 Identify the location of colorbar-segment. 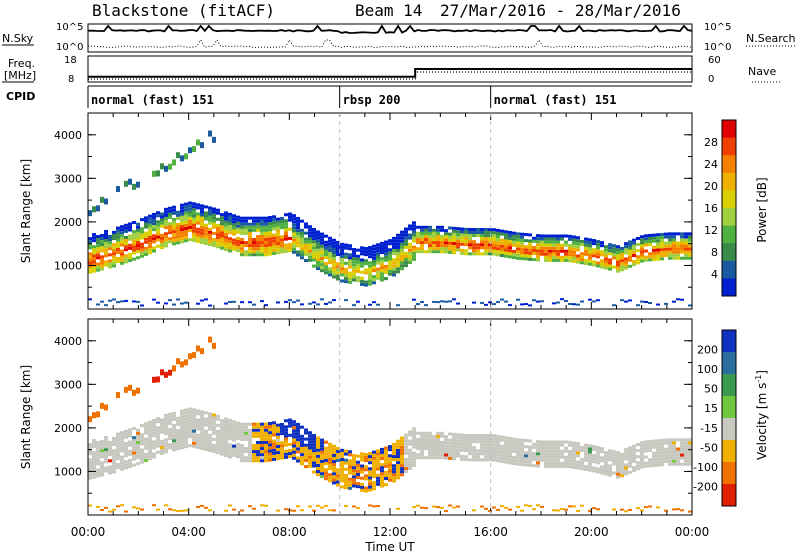
(729, 385).